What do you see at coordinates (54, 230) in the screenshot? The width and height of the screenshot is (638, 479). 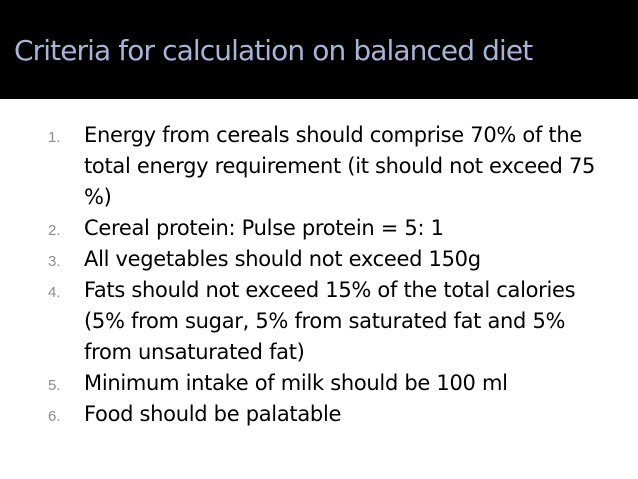 I see `list-item-number: 2.` at bounding box center [54, 230].